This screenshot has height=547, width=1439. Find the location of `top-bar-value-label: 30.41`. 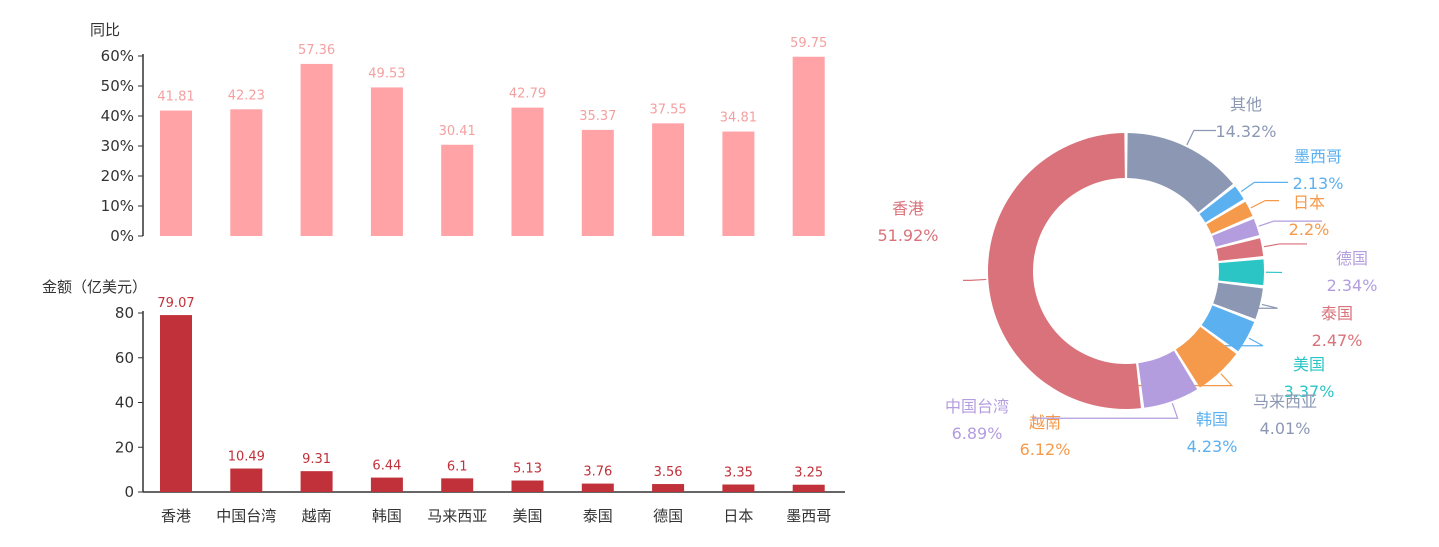

top-bar-value-label: 30.41 is located at coordinates (457, 131).